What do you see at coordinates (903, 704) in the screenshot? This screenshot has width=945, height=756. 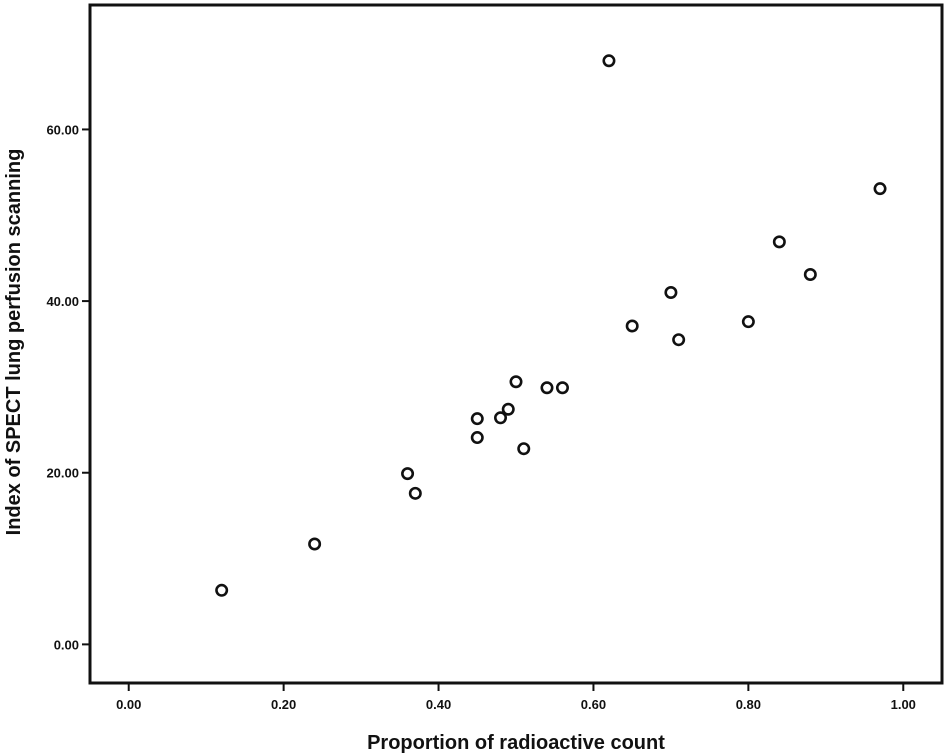 I see `x-tick-label: 1.00` at bounding box center [903, 704].